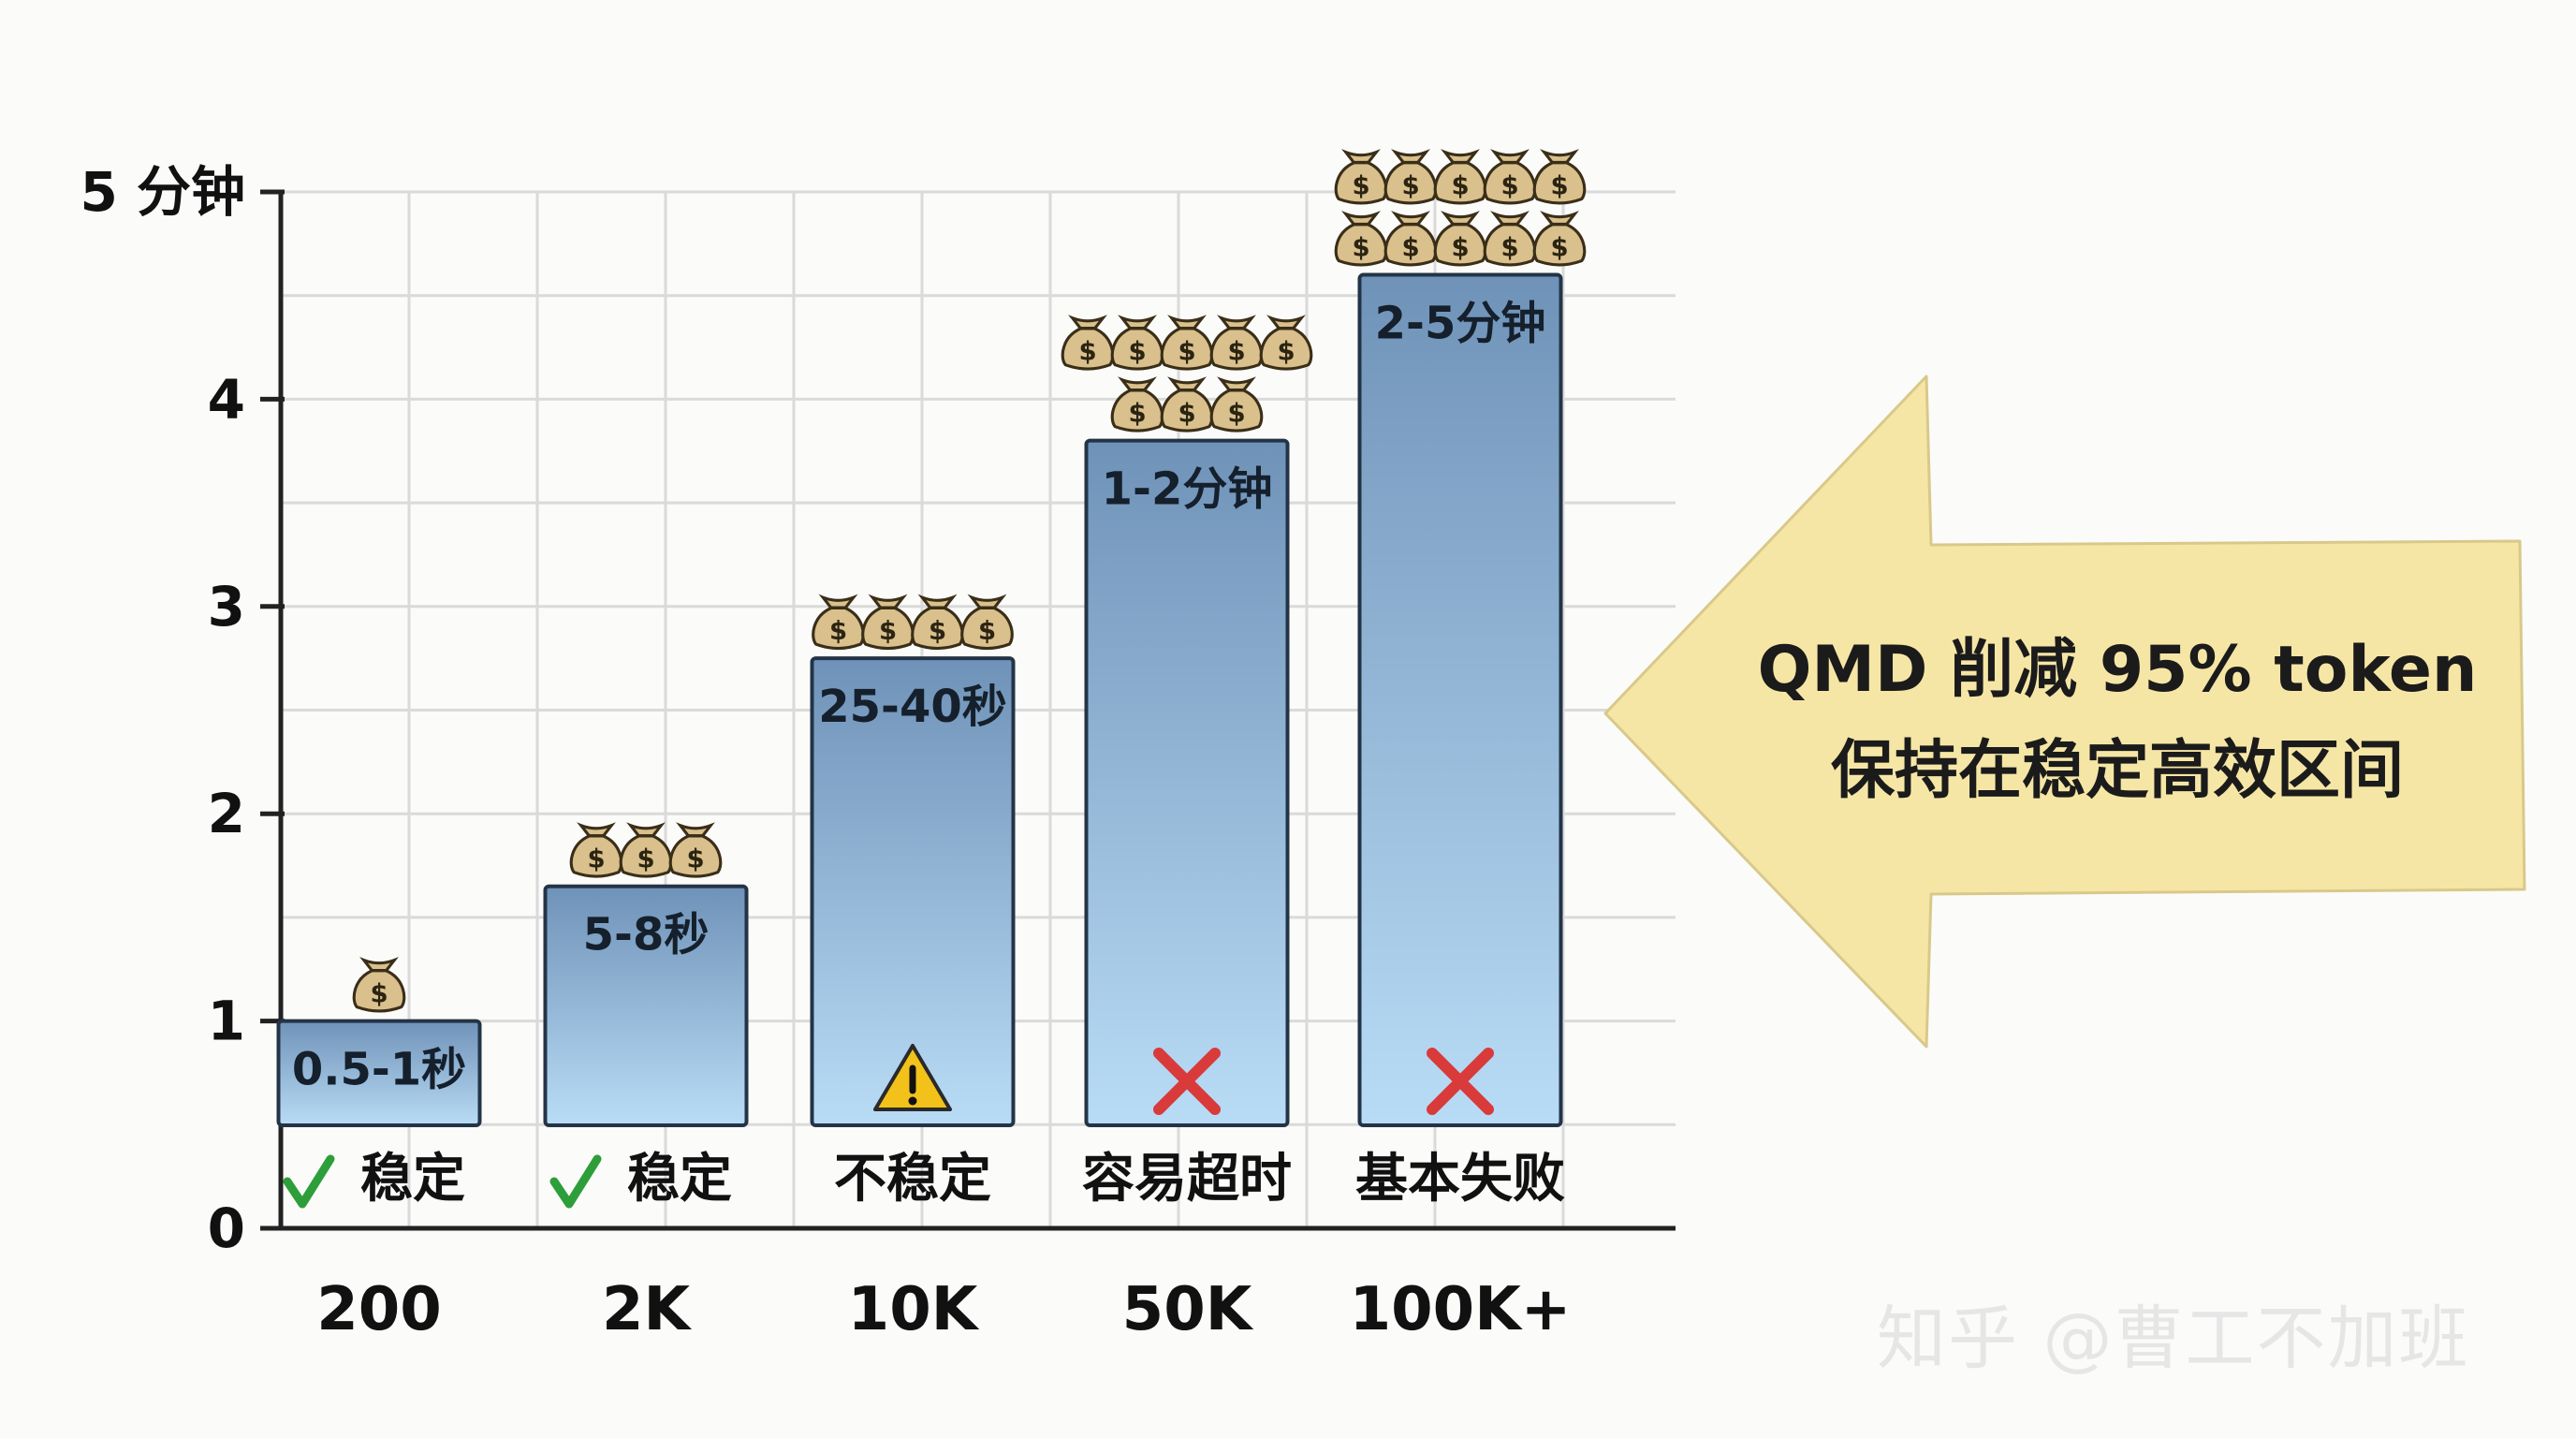 This screenshot has width=2576, height=1438. I want to click on warning-dot, so click(912, 1101).